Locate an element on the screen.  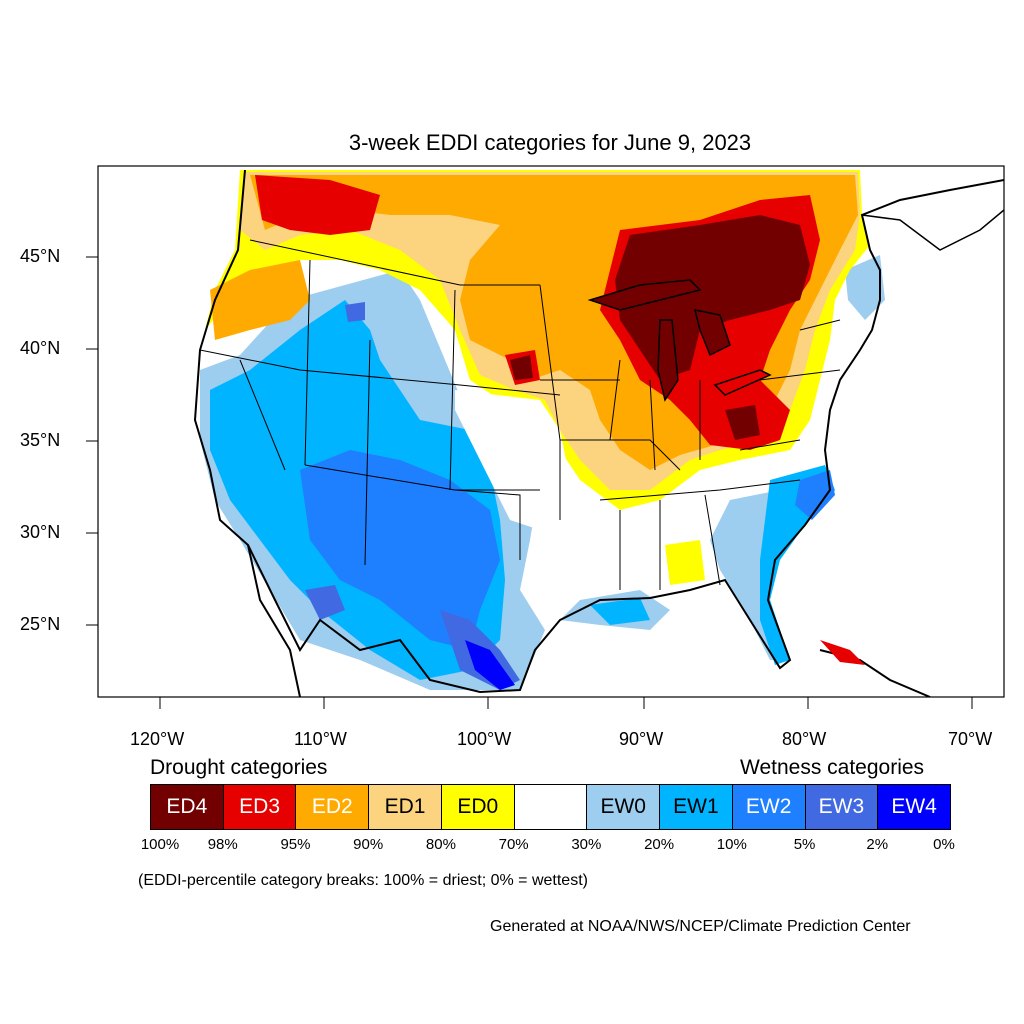
legend-percent-break: 90% is located at coordinates (368, 844).